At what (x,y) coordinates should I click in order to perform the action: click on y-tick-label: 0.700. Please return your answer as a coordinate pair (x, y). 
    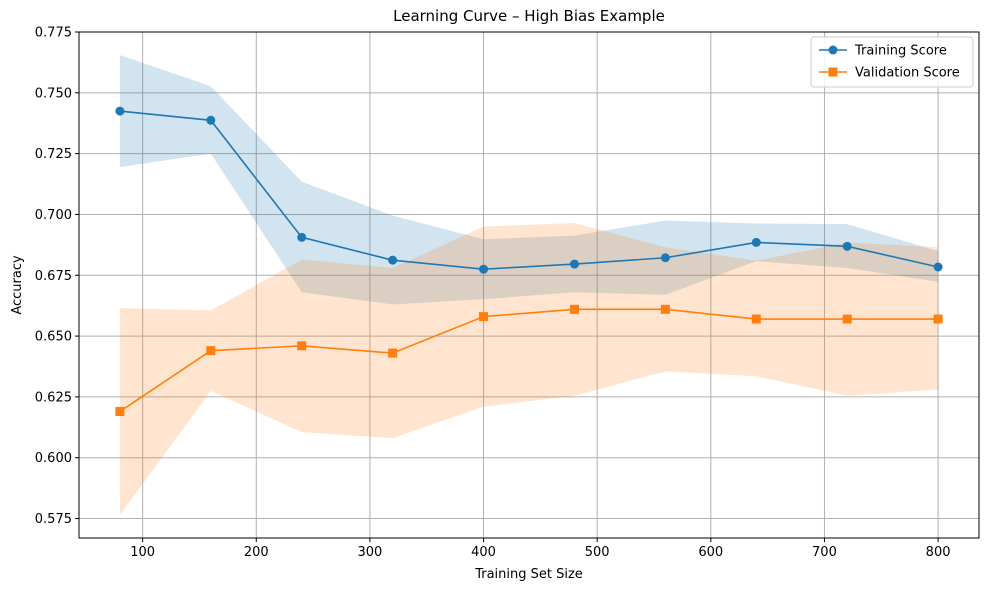
    Looking at the image, I should click on (53, 215).